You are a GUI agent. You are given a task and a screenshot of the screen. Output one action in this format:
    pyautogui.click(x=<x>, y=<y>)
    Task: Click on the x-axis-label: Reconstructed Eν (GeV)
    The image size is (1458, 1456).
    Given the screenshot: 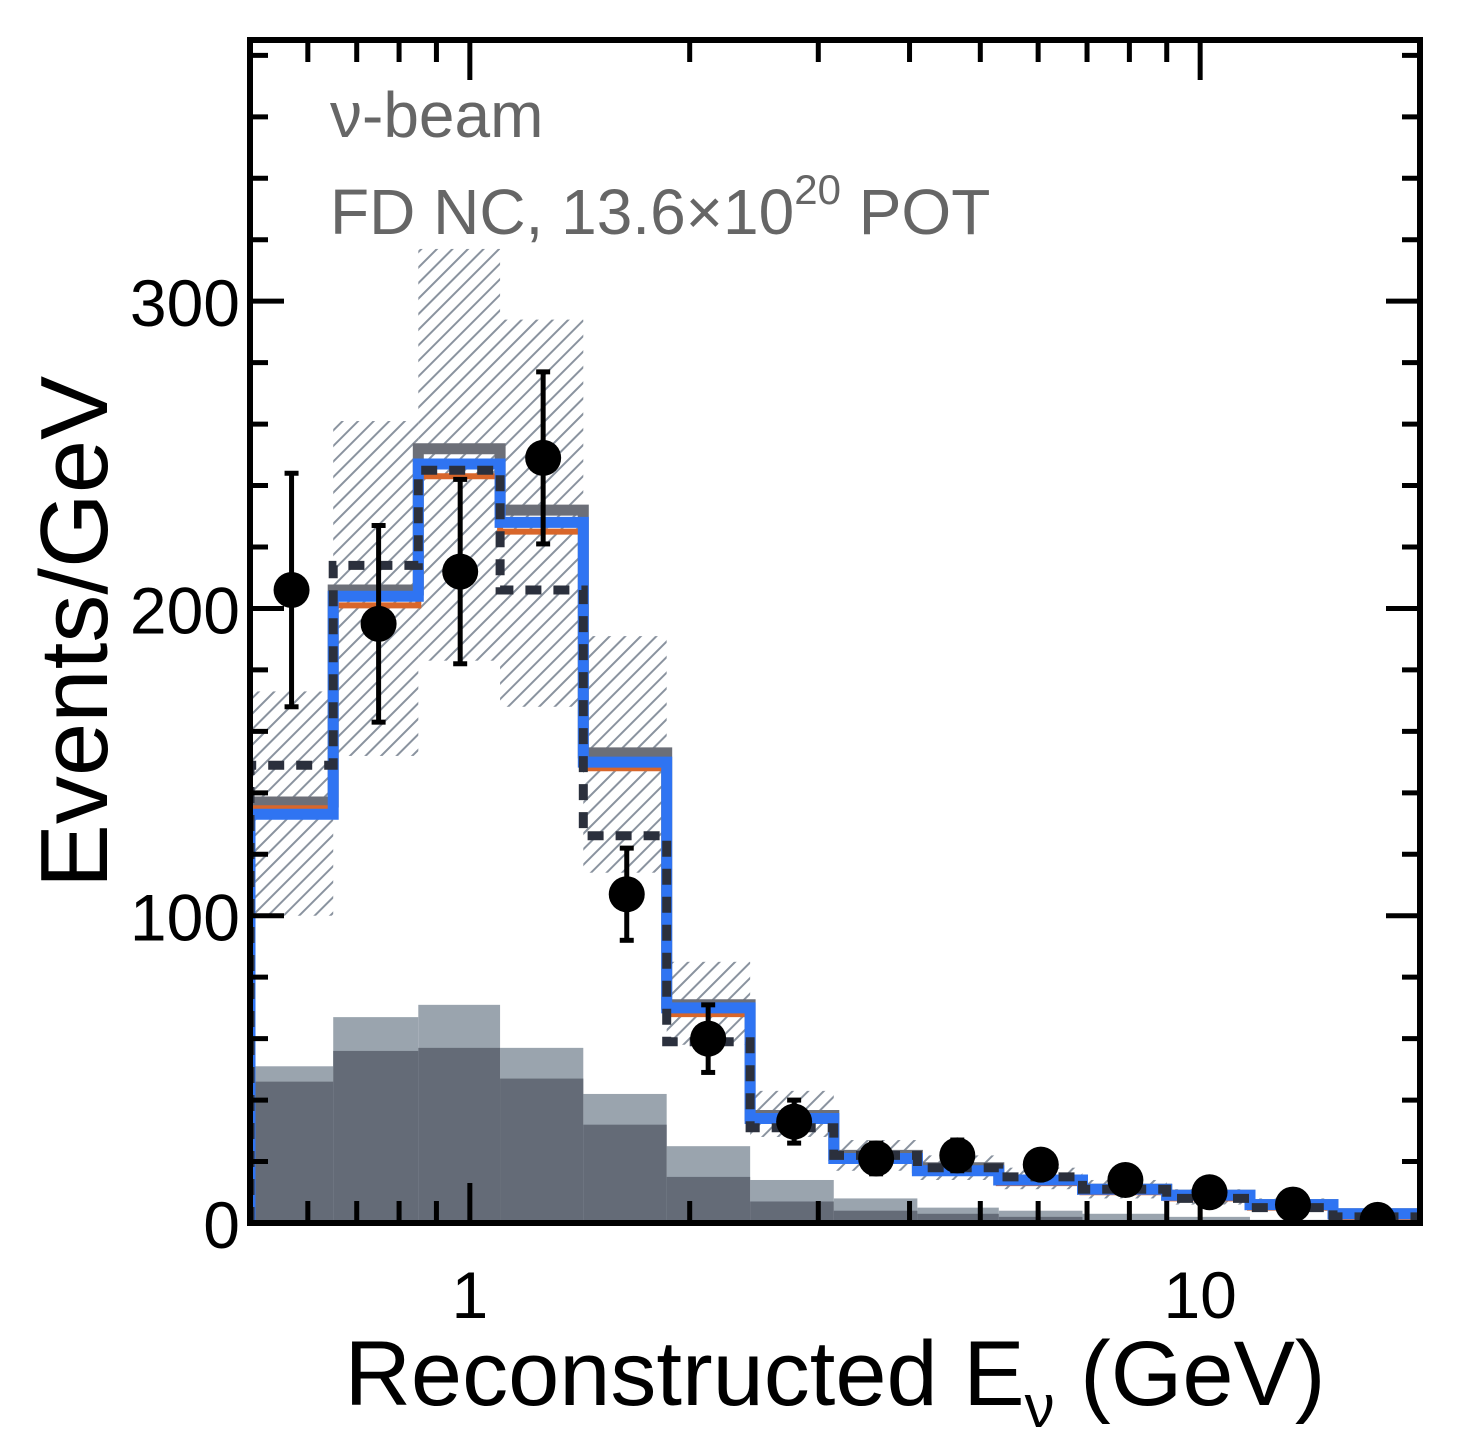 What is the action you would take?
    pyautogui.click(x=834, y=1381)
    